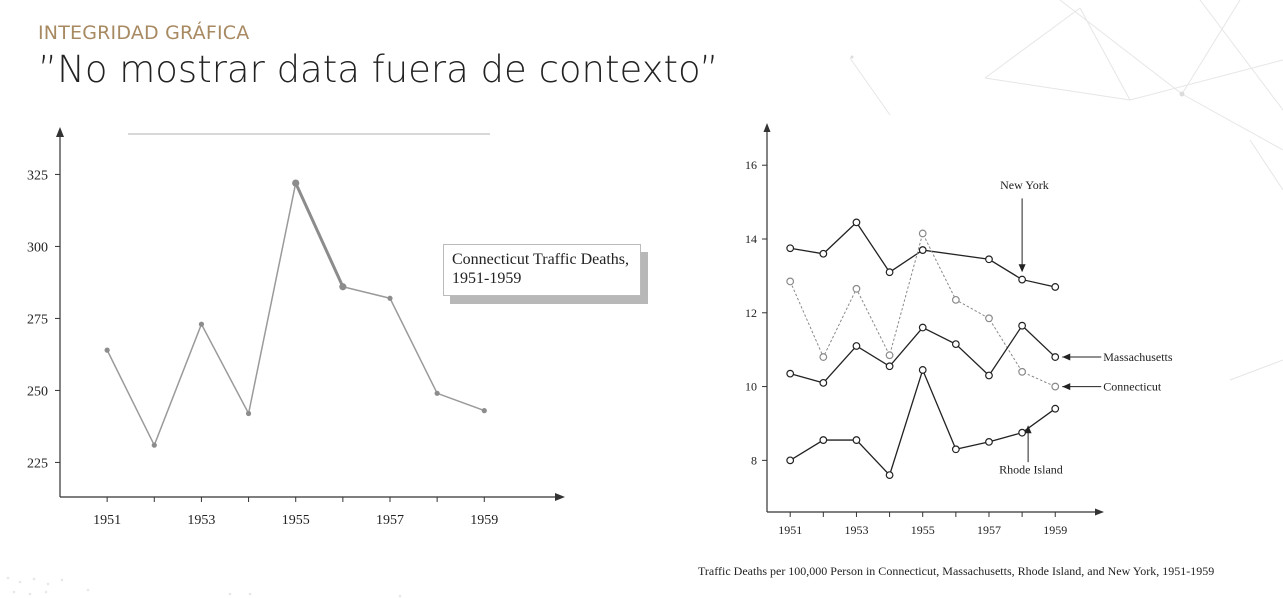 This screenshot has width=1283, height=598. Describe the element at coordinates (37, 463) in the screenshot. I see `y-tick-label: 225` at that location.